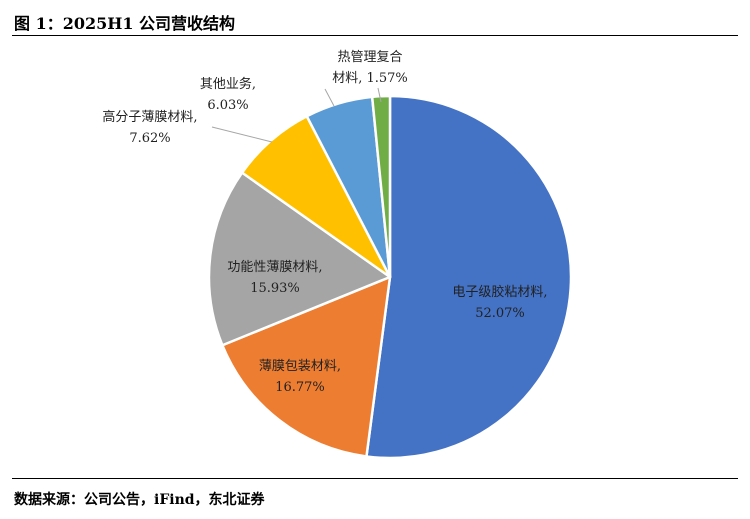  What do you see at coordinates (300, 377) in the screenshot?
I see `data-label-2: 薄膜包装材料, 16.77%` at bounding box center [300, 377].